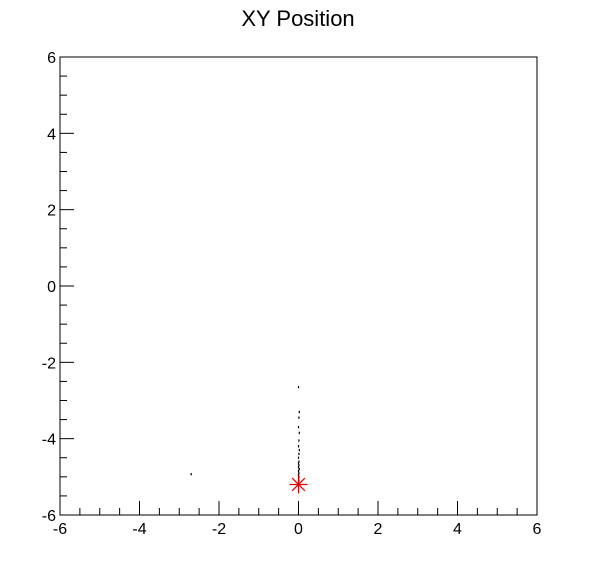  Describe the element at coordinates (378, 529) in the screenshot. I see `x-tick-label: 2` at that location.